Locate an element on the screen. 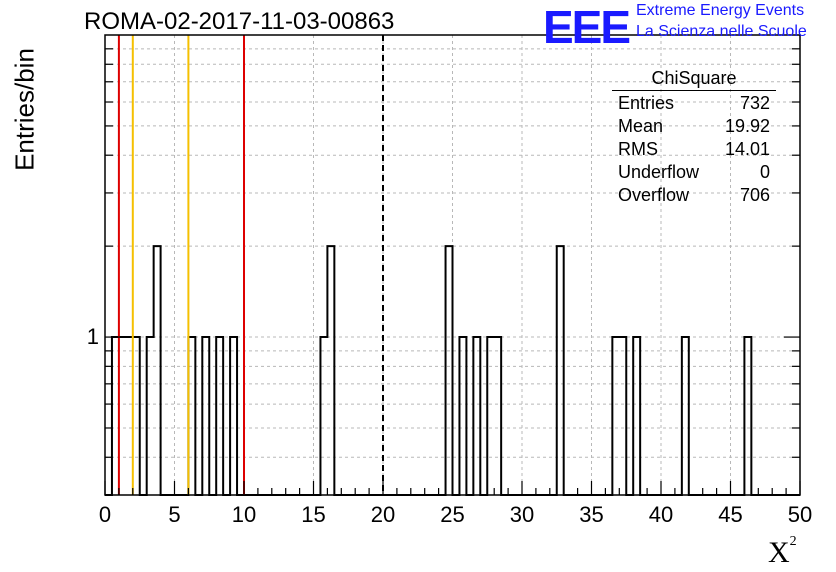 The height and width of the screenshot is (572, 836). stat-row-mean: Mean 19.92 is located at coordinates (694, 127).